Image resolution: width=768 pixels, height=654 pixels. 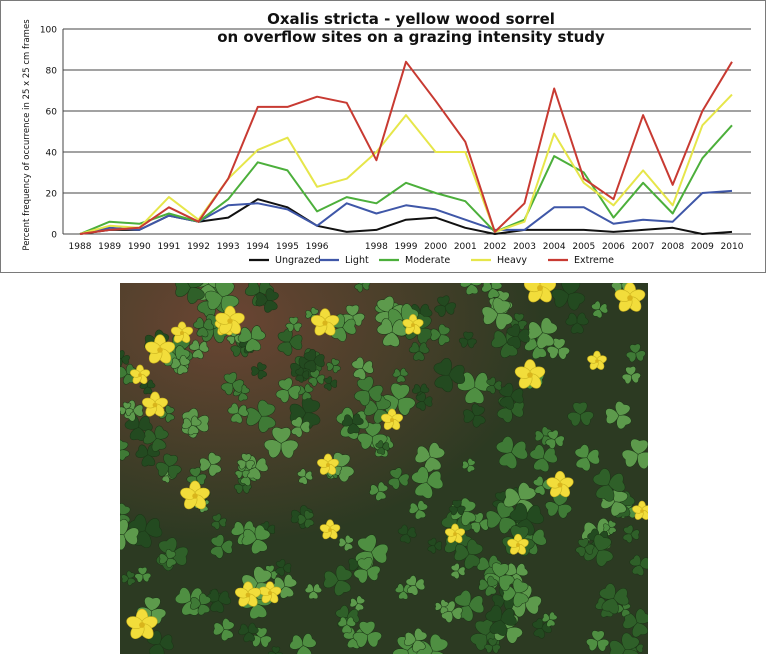 What do you see at coordinates (52, 72) in the screenshot?
I see `y-tick-label: 80` at bounding box center [52, 72].